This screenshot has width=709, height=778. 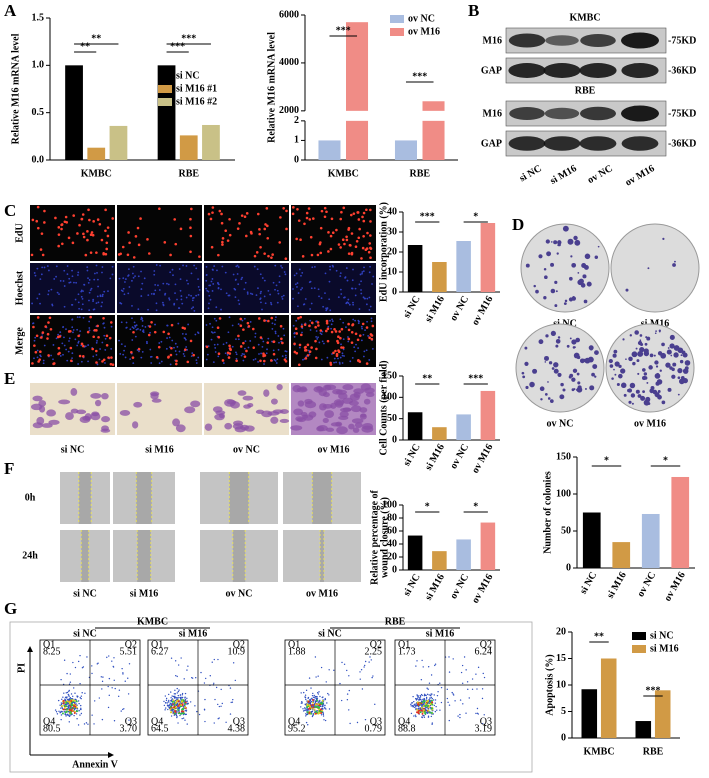 I want to click on y-tick-label: 100, so click(x=389, y=504).